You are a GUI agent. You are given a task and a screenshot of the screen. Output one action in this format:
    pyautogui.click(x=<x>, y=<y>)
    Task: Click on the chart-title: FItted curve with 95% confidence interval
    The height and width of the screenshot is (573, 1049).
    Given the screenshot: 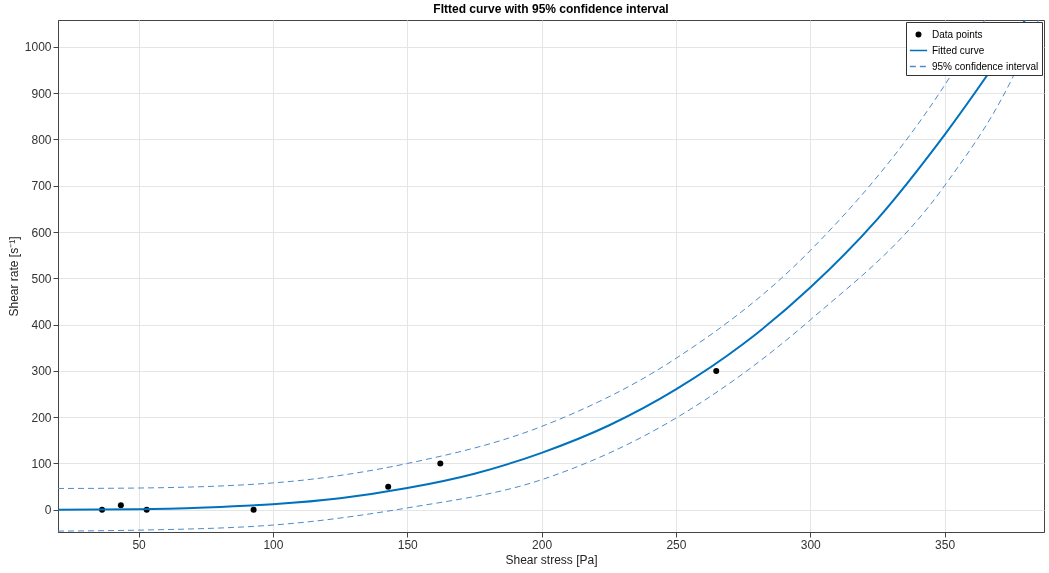 What is the action you would take?
    pyautogui.click(x=551, y=9)
    